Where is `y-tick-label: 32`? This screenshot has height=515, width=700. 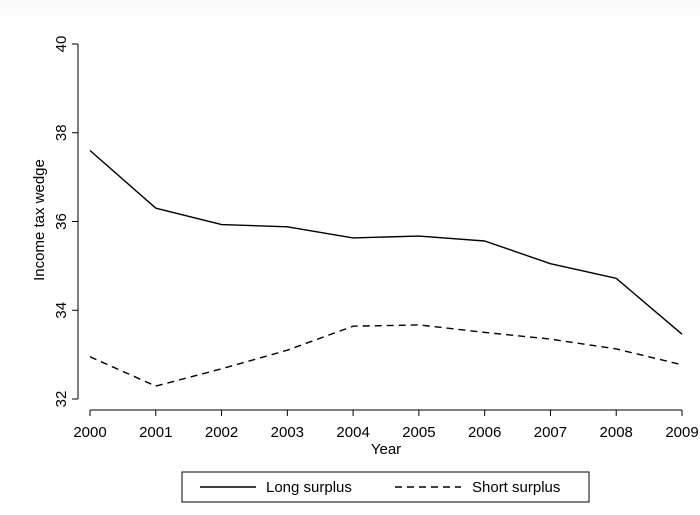
y-tick-label: 32 is located at coordinates (61, 399).